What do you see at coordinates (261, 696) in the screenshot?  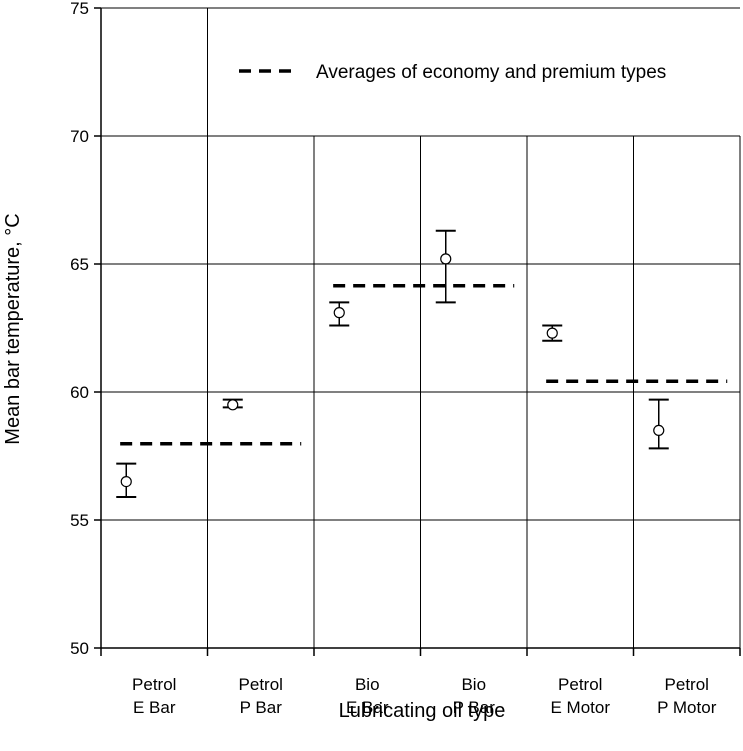 I see `x-tick-label: Petrol P Bar` at bounding box center [261, 696].